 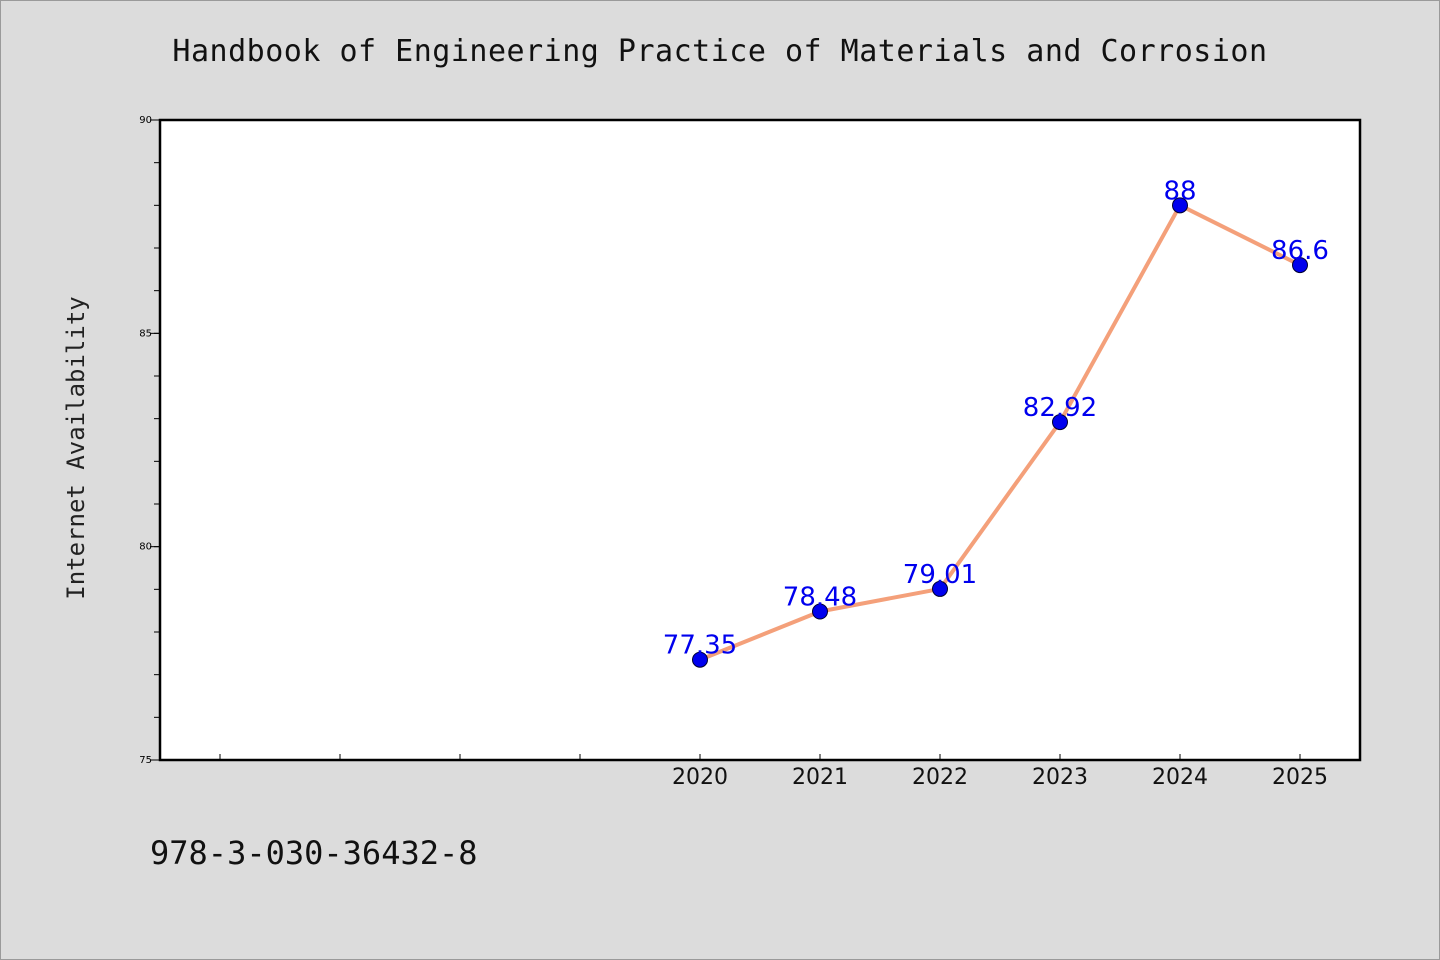 What do you see at coordinates (1300, 777) in the screenshot?
I see `x-tick-label: 2025` at bounding box center [1300, 777].